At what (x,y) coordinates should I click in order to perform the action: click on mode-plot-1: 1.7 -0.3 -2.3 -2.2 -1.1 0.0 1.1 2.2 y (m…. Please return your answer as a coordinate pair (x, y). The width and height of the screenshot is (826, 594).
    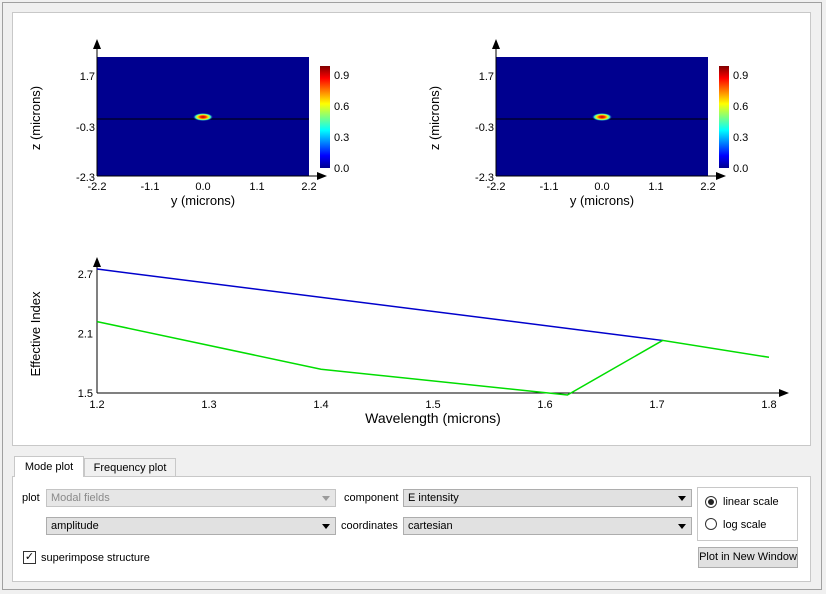
    Looking at the image, I should click on (188, 123).